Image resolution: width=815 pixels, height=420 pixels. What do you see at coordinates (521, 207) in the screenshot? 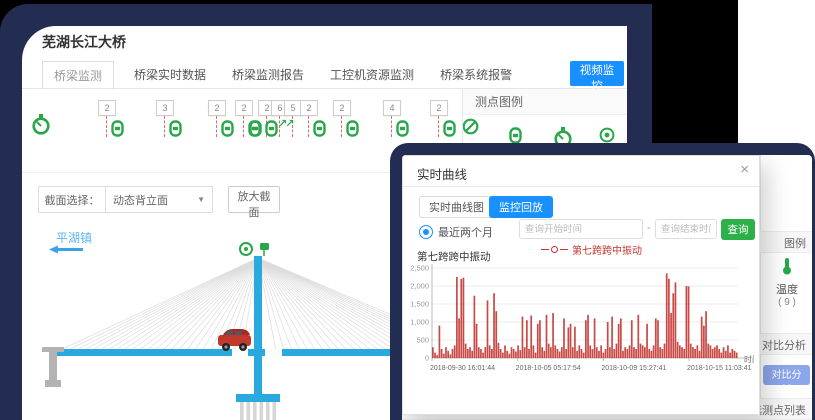
I see `tab-monitor-playback: 监控回放` at bounding box center [521, 207].